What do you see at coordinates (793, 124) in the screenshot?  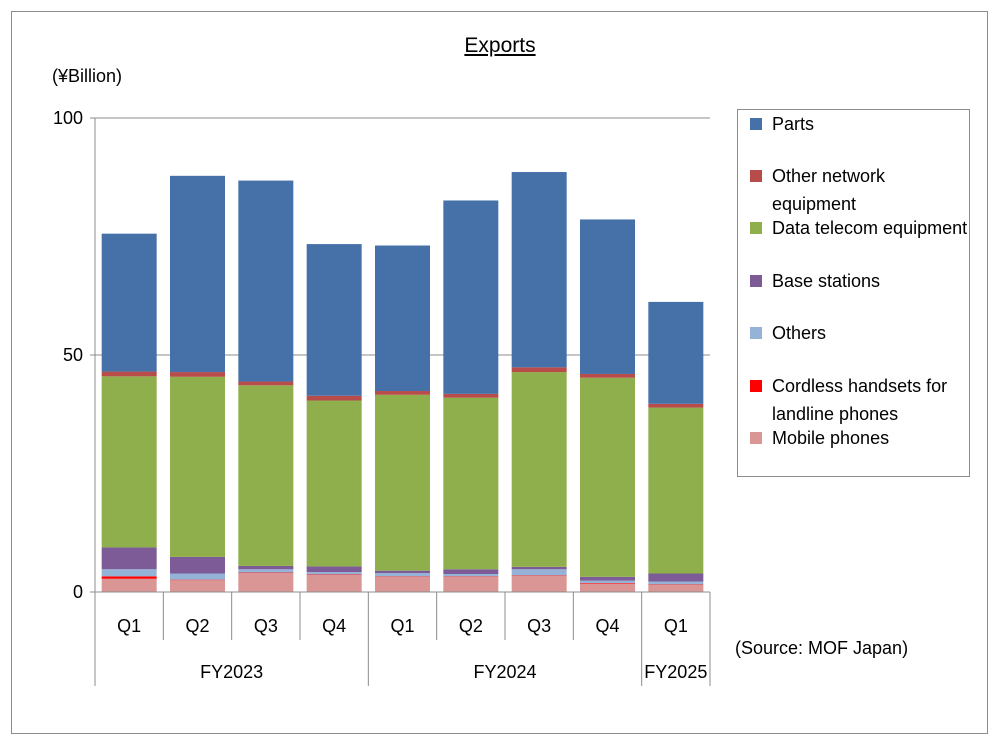 I see `legend-label: Parts` at bounding box center [793, 124].